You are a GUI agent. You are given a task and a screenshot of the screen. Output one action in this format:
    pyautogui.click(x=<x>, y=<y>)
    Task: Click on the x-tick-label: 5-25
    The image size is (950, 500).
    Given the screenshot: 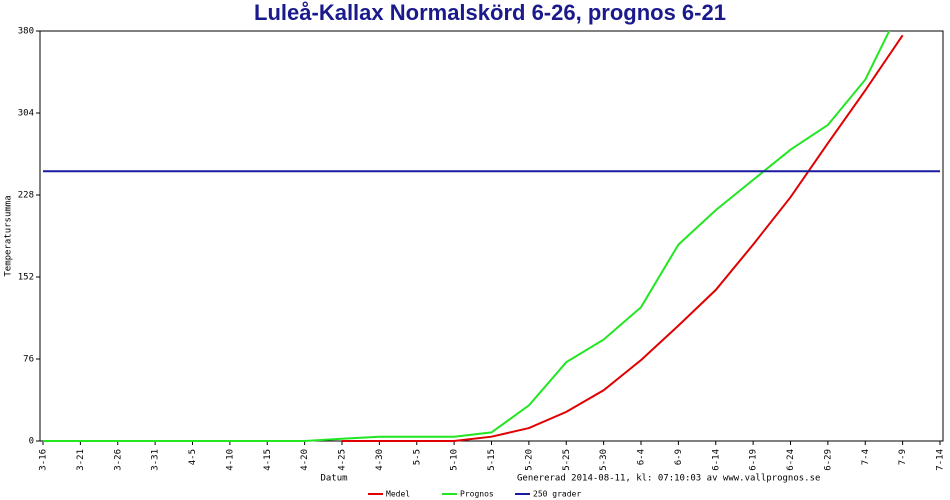 What is the action you would take?
    pyautogui.click(x=567, y=460)
    